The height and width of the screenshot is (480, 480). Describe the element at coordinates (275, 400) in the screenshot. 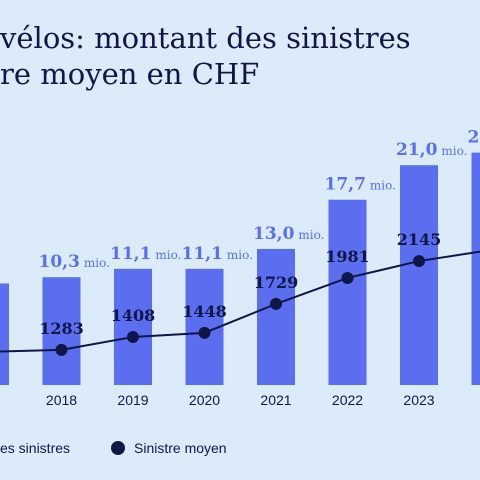

I see `x-tick-label: 2021` at that location.